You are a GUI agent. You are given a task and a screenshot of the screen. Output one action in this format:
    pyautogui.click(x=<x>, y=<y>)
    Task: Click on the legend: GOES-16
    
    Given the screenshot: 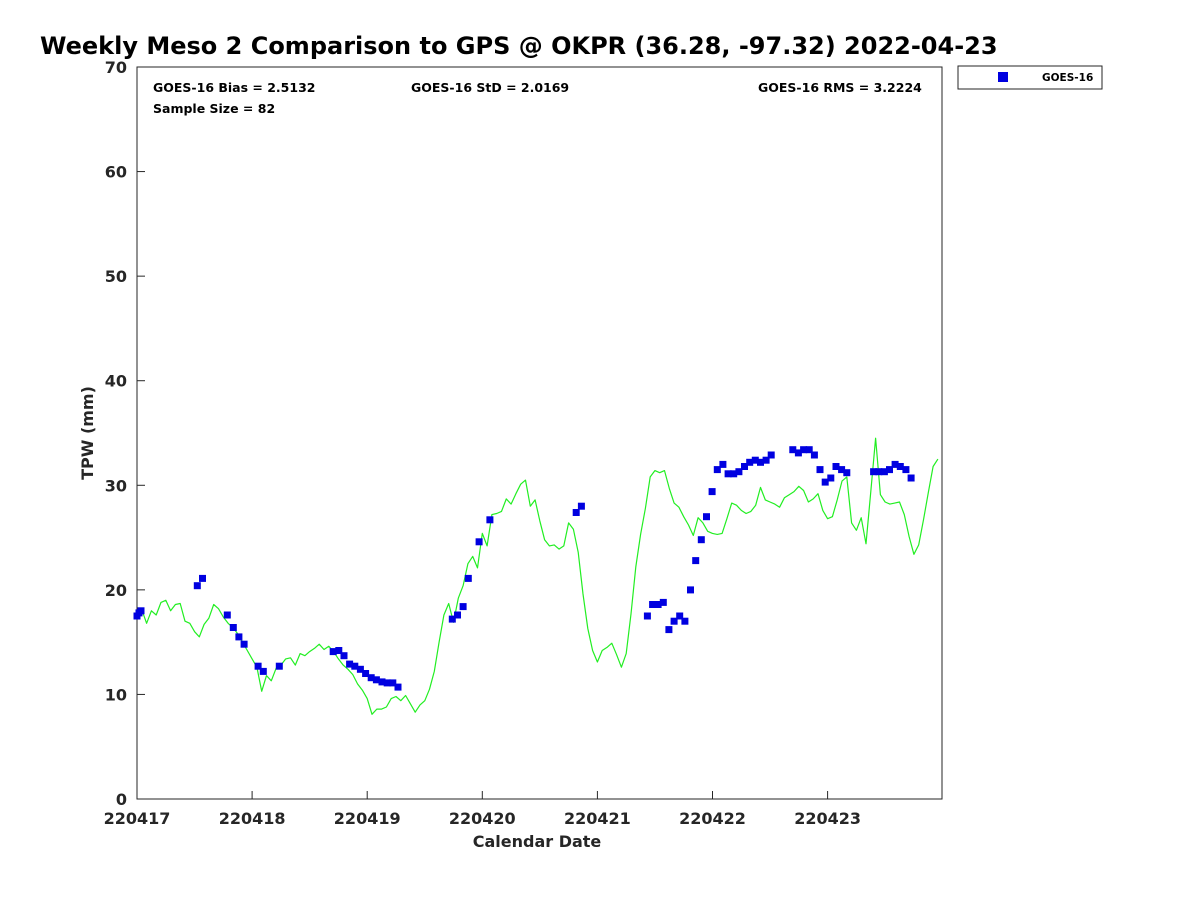 What is the action you would take?
    pyautogui.click(x=1030, y=77)
    